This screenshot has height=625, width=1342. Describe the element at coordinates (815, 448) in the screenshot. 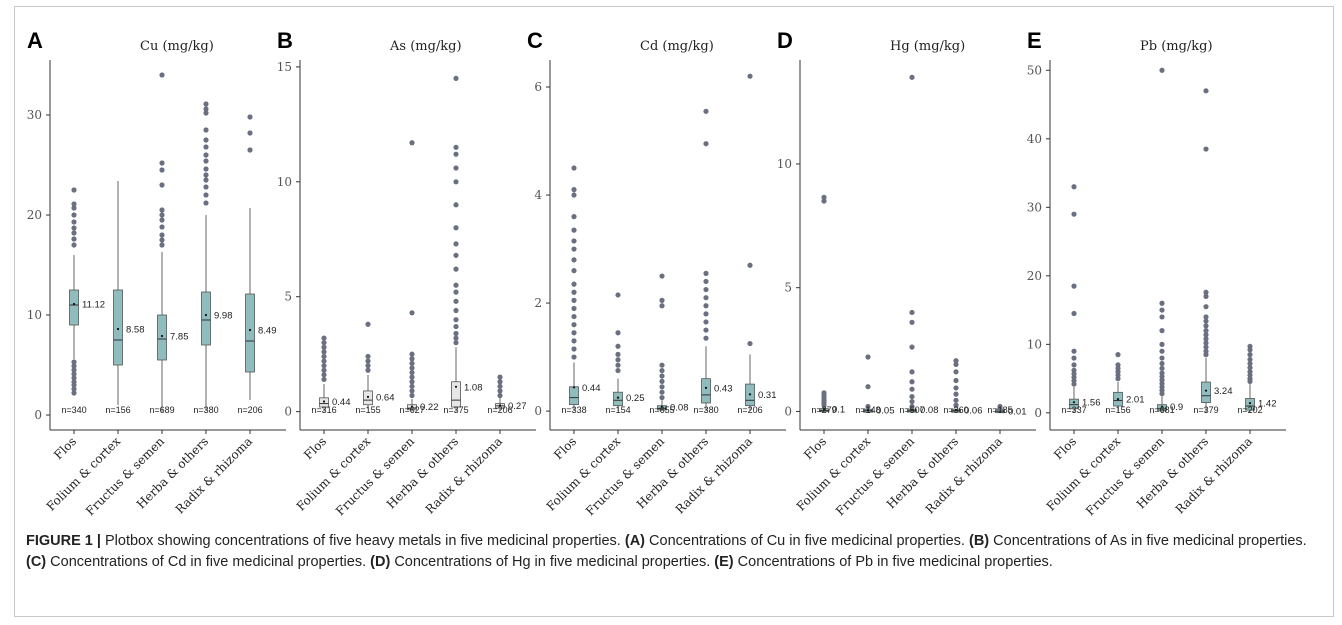

I see `category-label: Flos` at that location.